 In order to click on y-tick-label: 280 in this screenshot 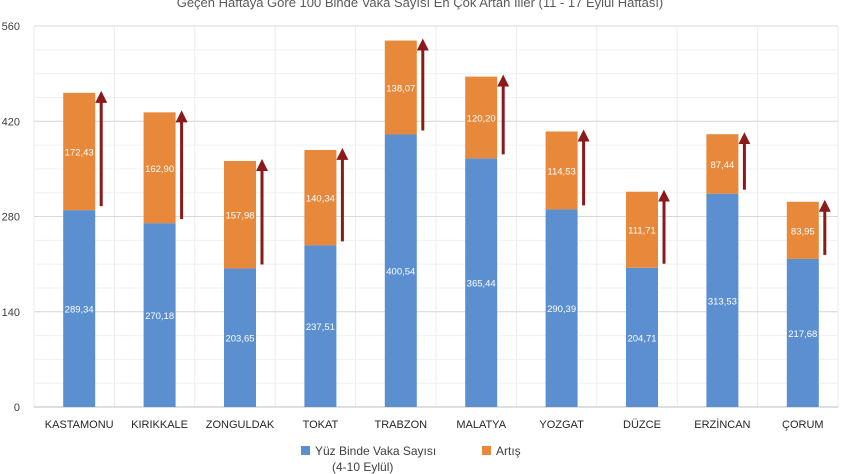, I will do `click(11, 218)`.